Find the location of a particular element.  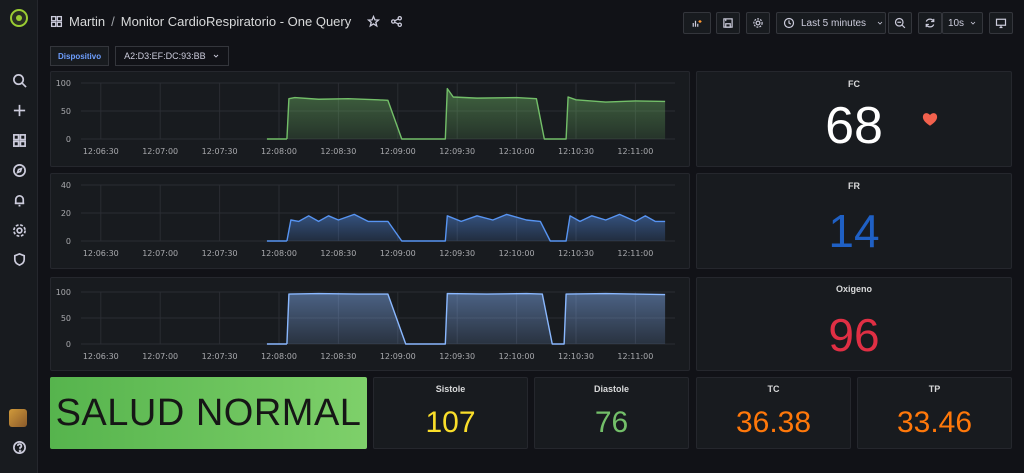

star-icon is located at coordinates (374, 21).